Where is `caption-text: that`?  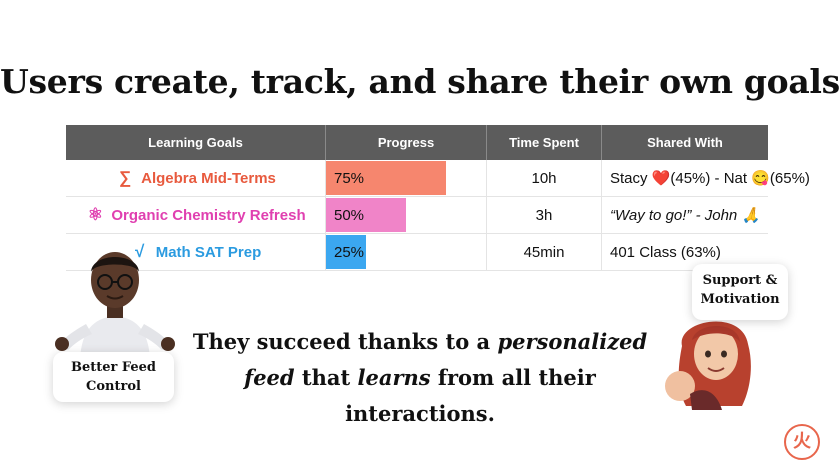
caption-text: that is located at coordinates (326, 377).